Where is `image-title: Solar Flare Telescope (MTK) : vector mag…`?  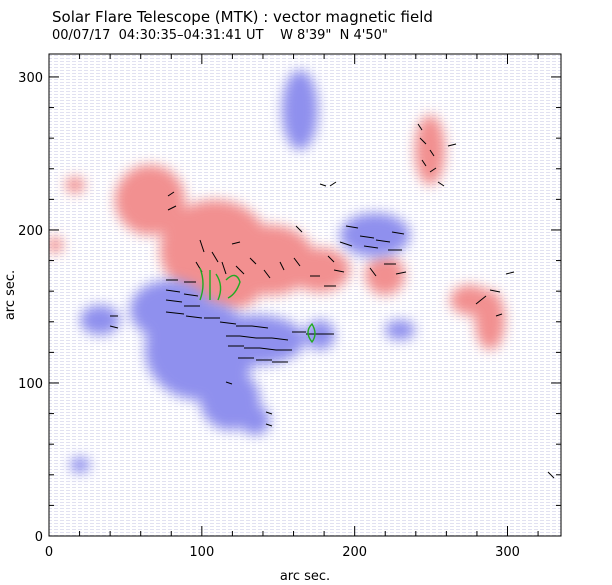 image-title: Solar Flare Telescope (MTK) : vector mag… is located at coordinates (242, 17).